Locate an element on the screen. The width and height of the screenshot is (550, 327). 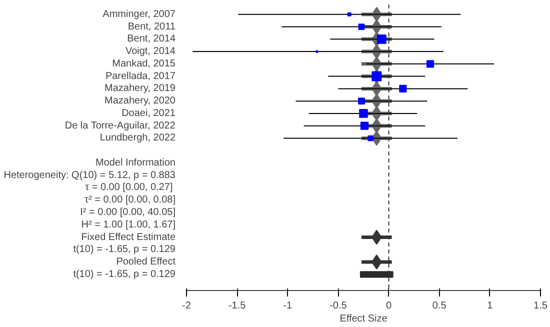
y-tick-label: Fixed Effect Estimate is located at coordinates (128, 237).